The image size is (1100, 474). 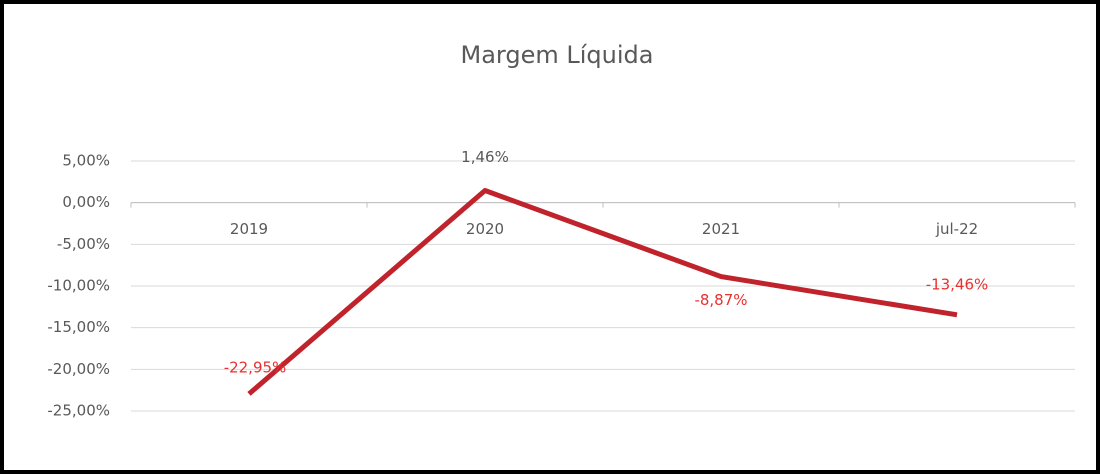 I want to click on x-tick-label: 2021, so click(x=721, y=229).